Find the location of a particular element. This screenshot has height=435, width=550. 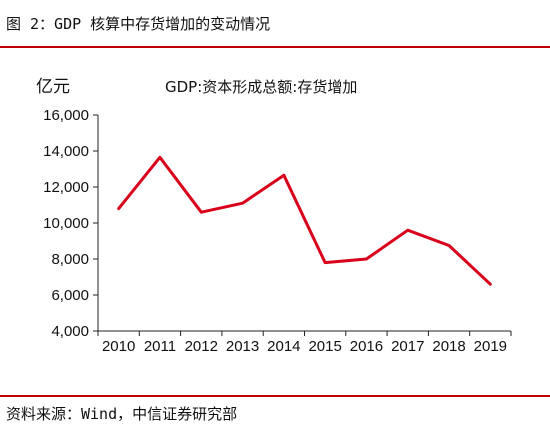

x-tick-label: 2018 is located at coordinates (448, 346).